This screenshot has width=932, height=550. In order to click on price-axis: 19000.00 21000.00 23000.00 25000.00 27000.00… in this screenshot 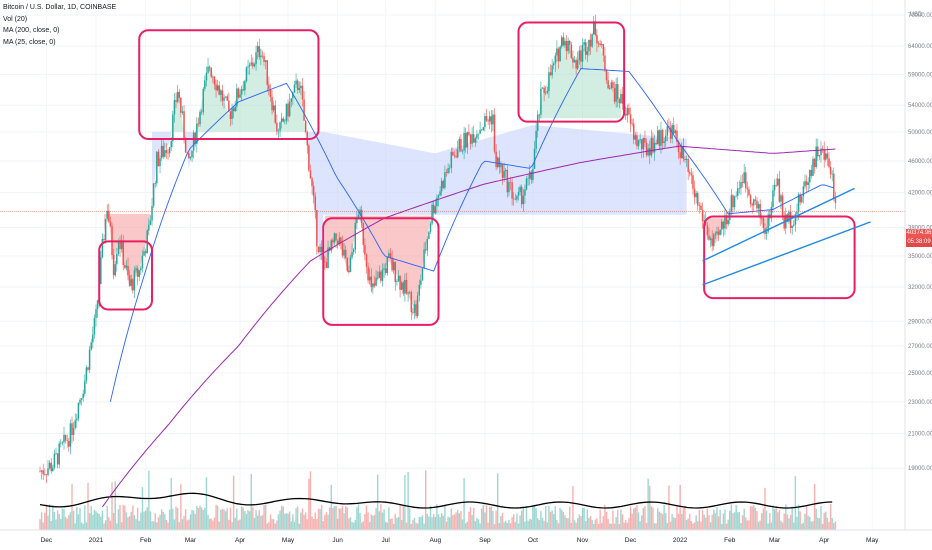, I will do `click(920, 242)`.